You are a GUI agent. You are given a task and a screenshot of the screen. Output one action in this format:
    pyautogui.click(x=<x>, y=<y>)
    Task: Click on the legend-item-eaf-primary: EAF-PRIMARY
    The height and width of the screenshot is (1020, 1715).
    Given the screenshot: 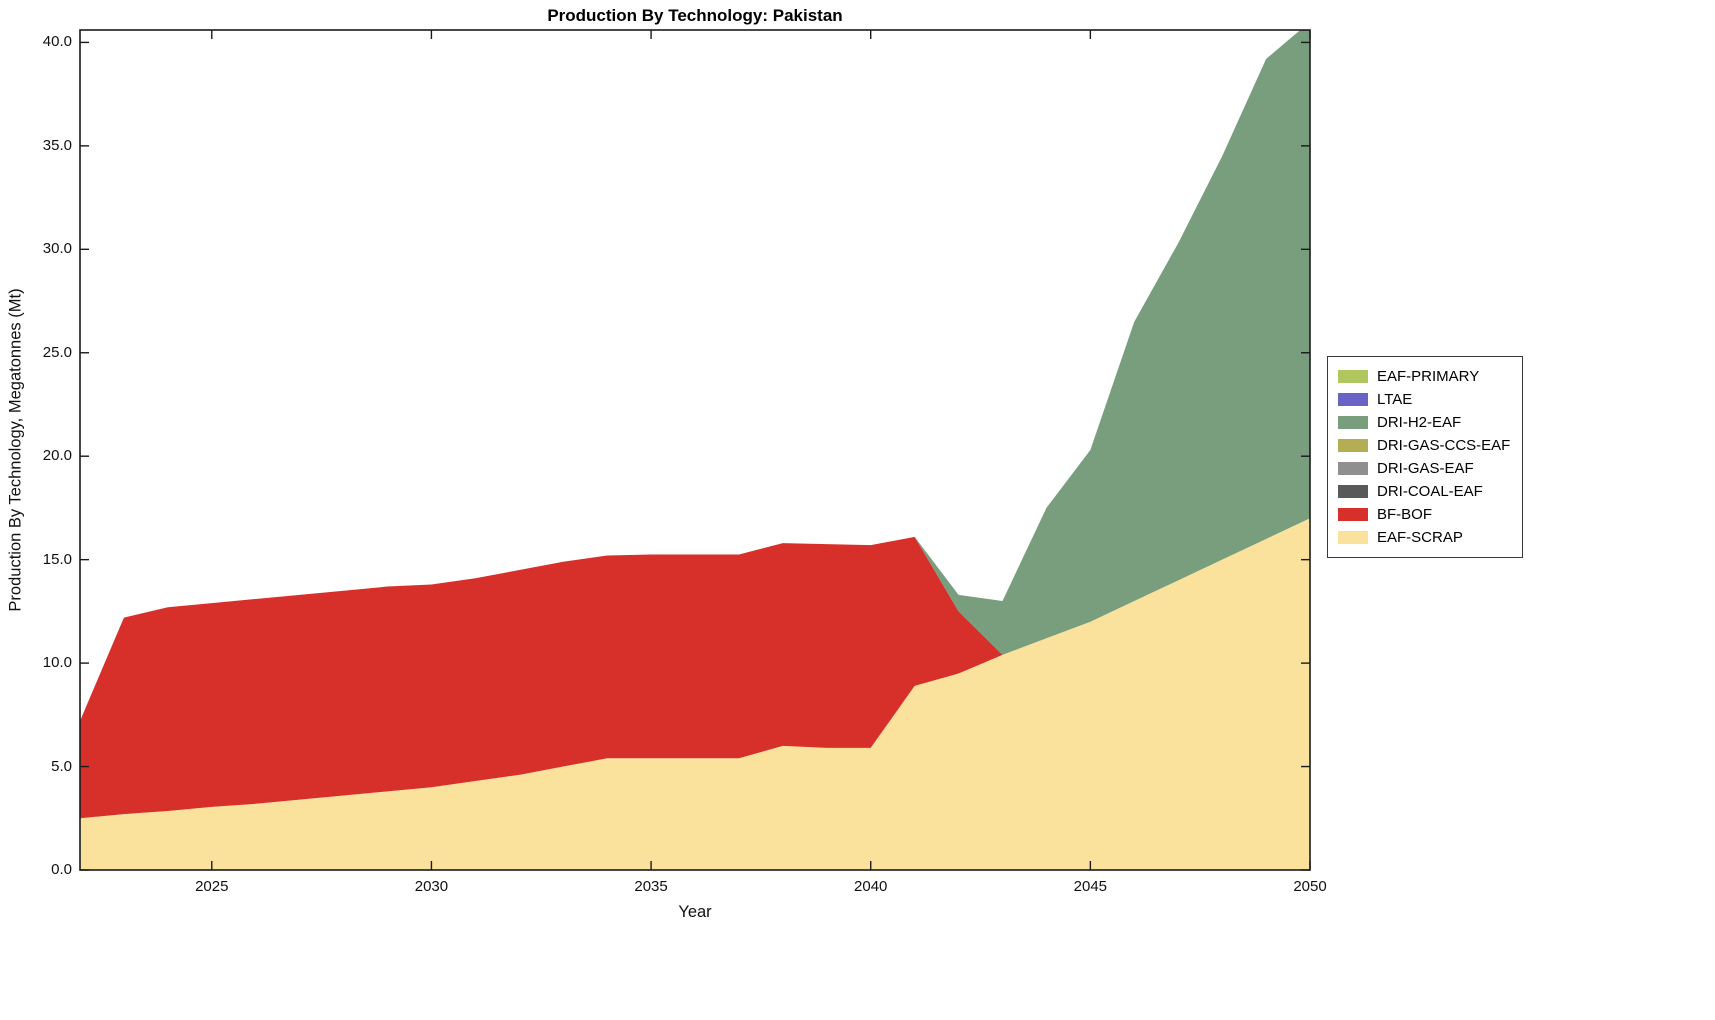 What is the action you would take?
    pyautogui.click(x=1424, y=376)
    